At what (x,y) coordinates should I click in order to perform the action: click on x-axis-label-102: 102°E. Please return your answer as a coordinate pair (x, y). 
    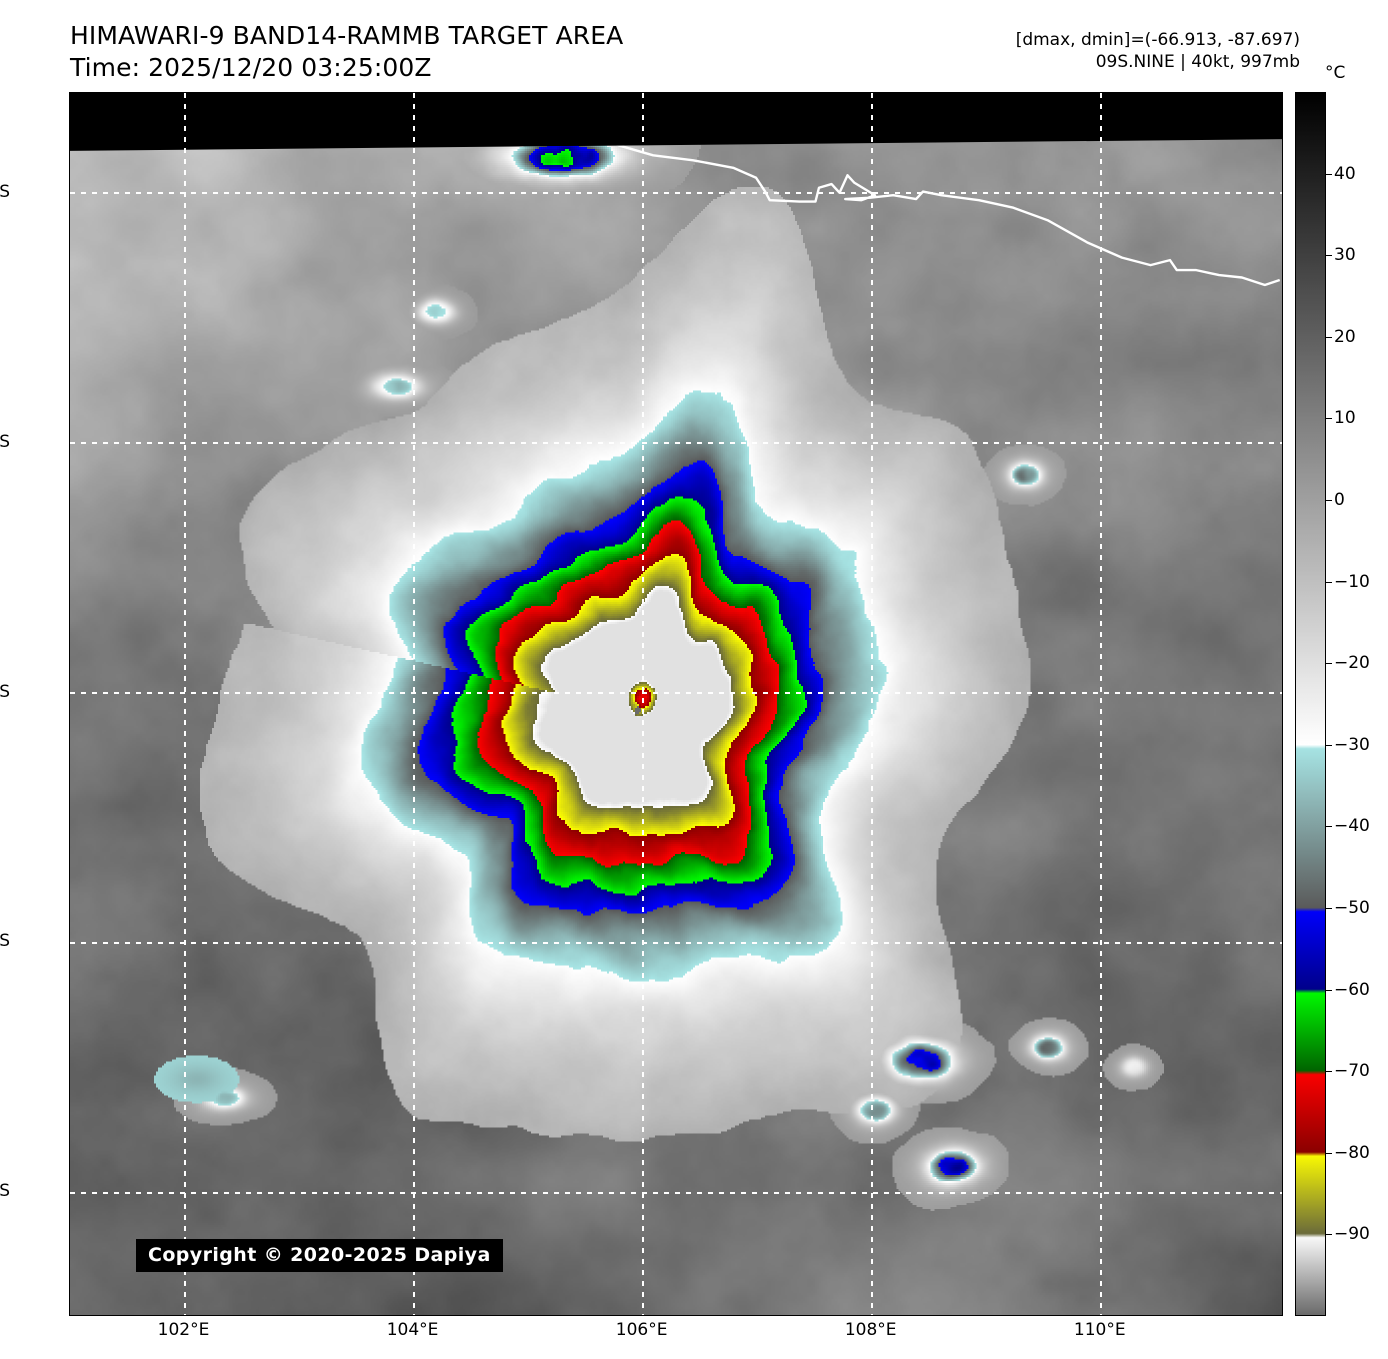
    Looking at the image, I should click on (183, 1330).